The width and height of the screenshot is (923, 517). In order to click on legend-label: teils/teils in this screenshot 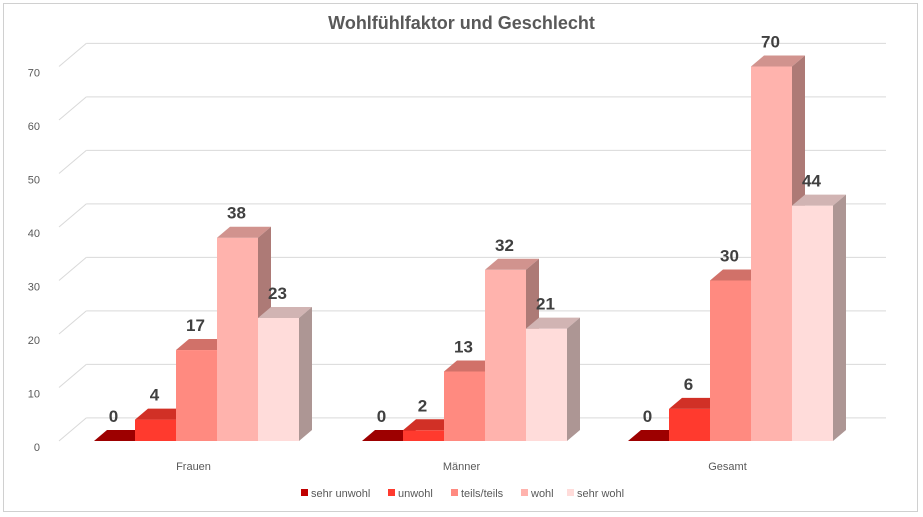, I will do `click(482, 494)`.